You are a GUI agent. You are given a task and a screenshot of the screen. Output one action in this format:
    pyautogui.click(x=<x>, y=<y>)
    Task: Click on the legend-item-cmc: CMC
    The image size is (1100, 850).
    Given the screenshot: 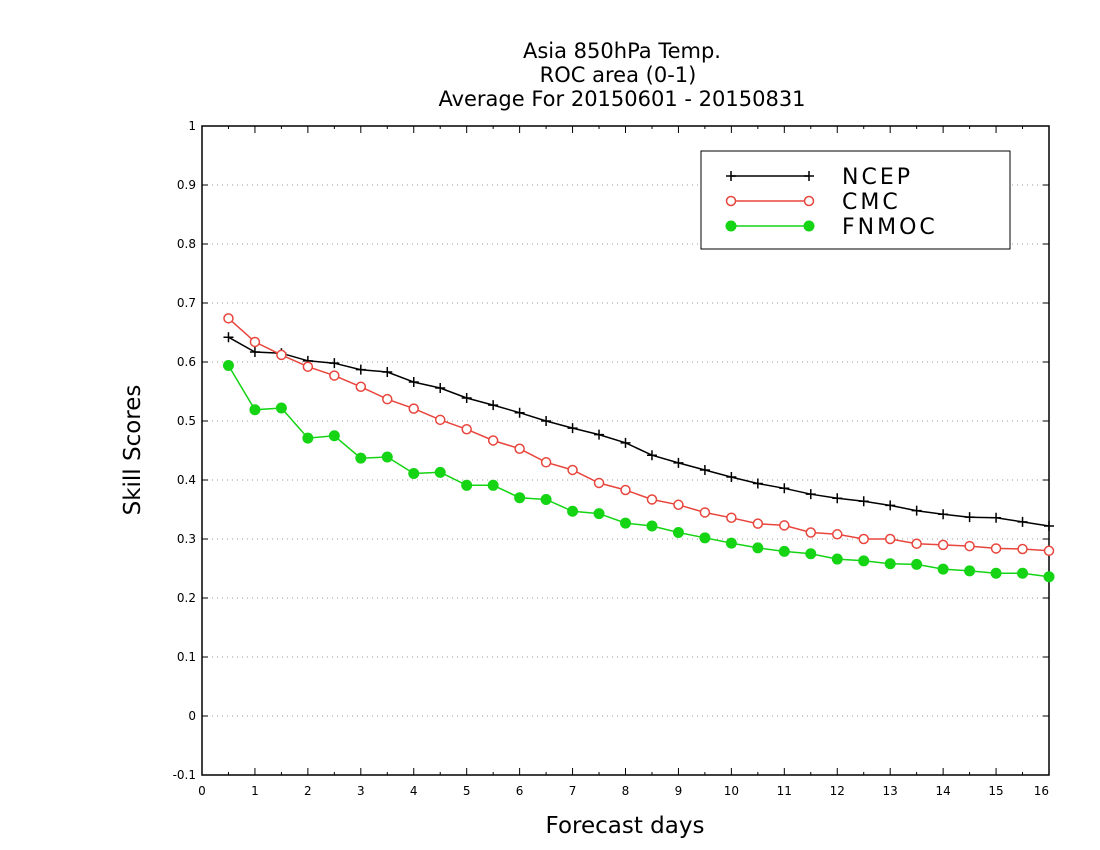 What is the action you would take?
    pyautogui.click(x=813, y=202)
    